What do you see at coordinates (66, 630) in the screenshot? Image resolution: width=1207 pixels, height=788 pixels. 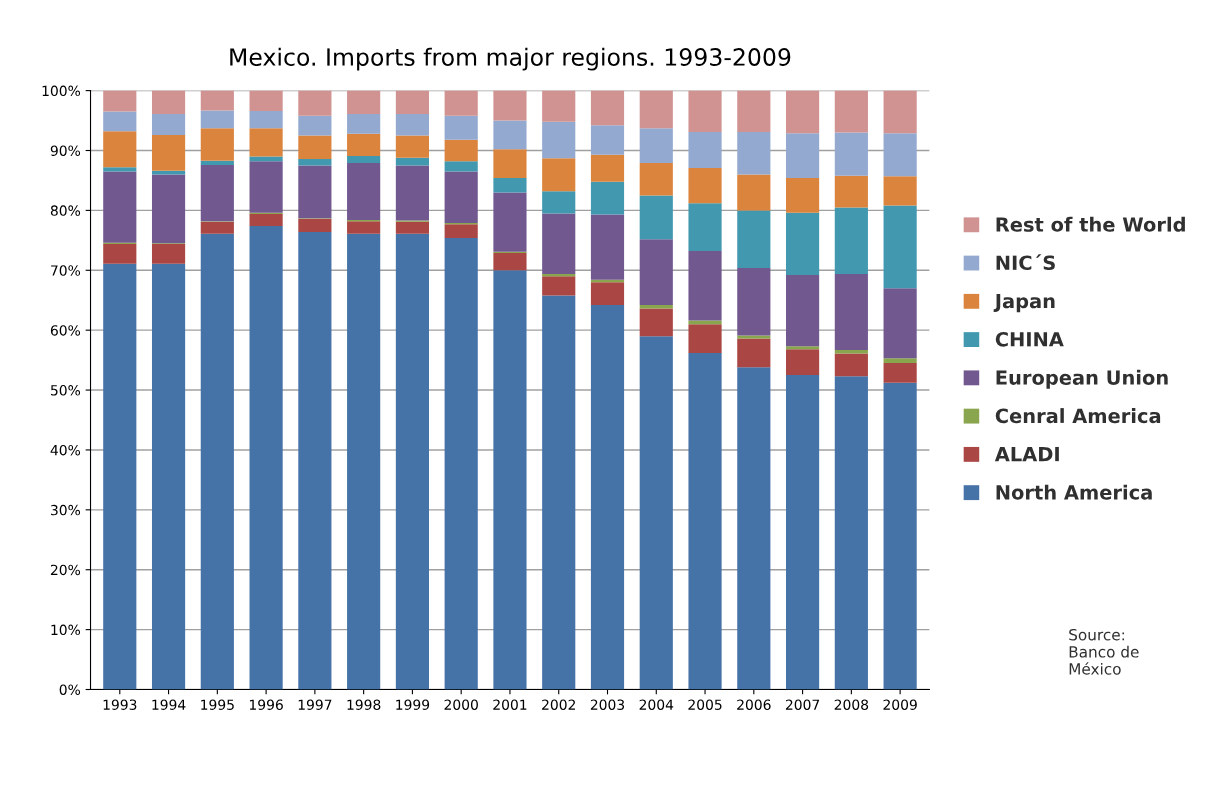 I see `y-tick-label: 10%` at bounding box center [66, 630].